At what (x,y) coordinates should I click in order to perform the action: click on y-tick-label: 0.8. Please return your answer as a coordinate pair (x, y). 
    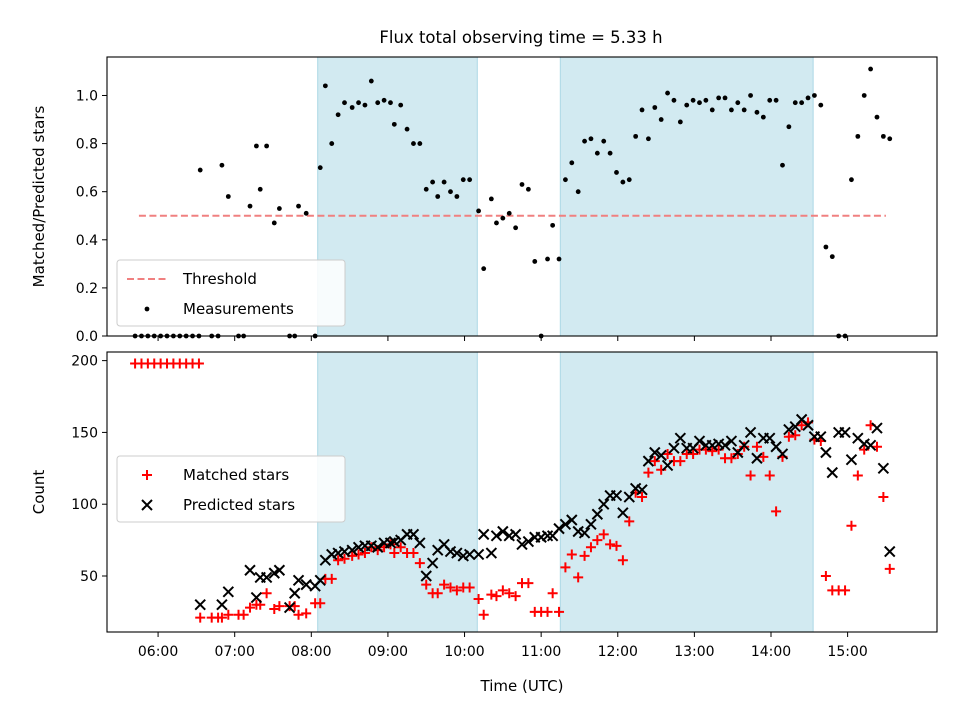
    Looking at the image, I should click on (87, 145).